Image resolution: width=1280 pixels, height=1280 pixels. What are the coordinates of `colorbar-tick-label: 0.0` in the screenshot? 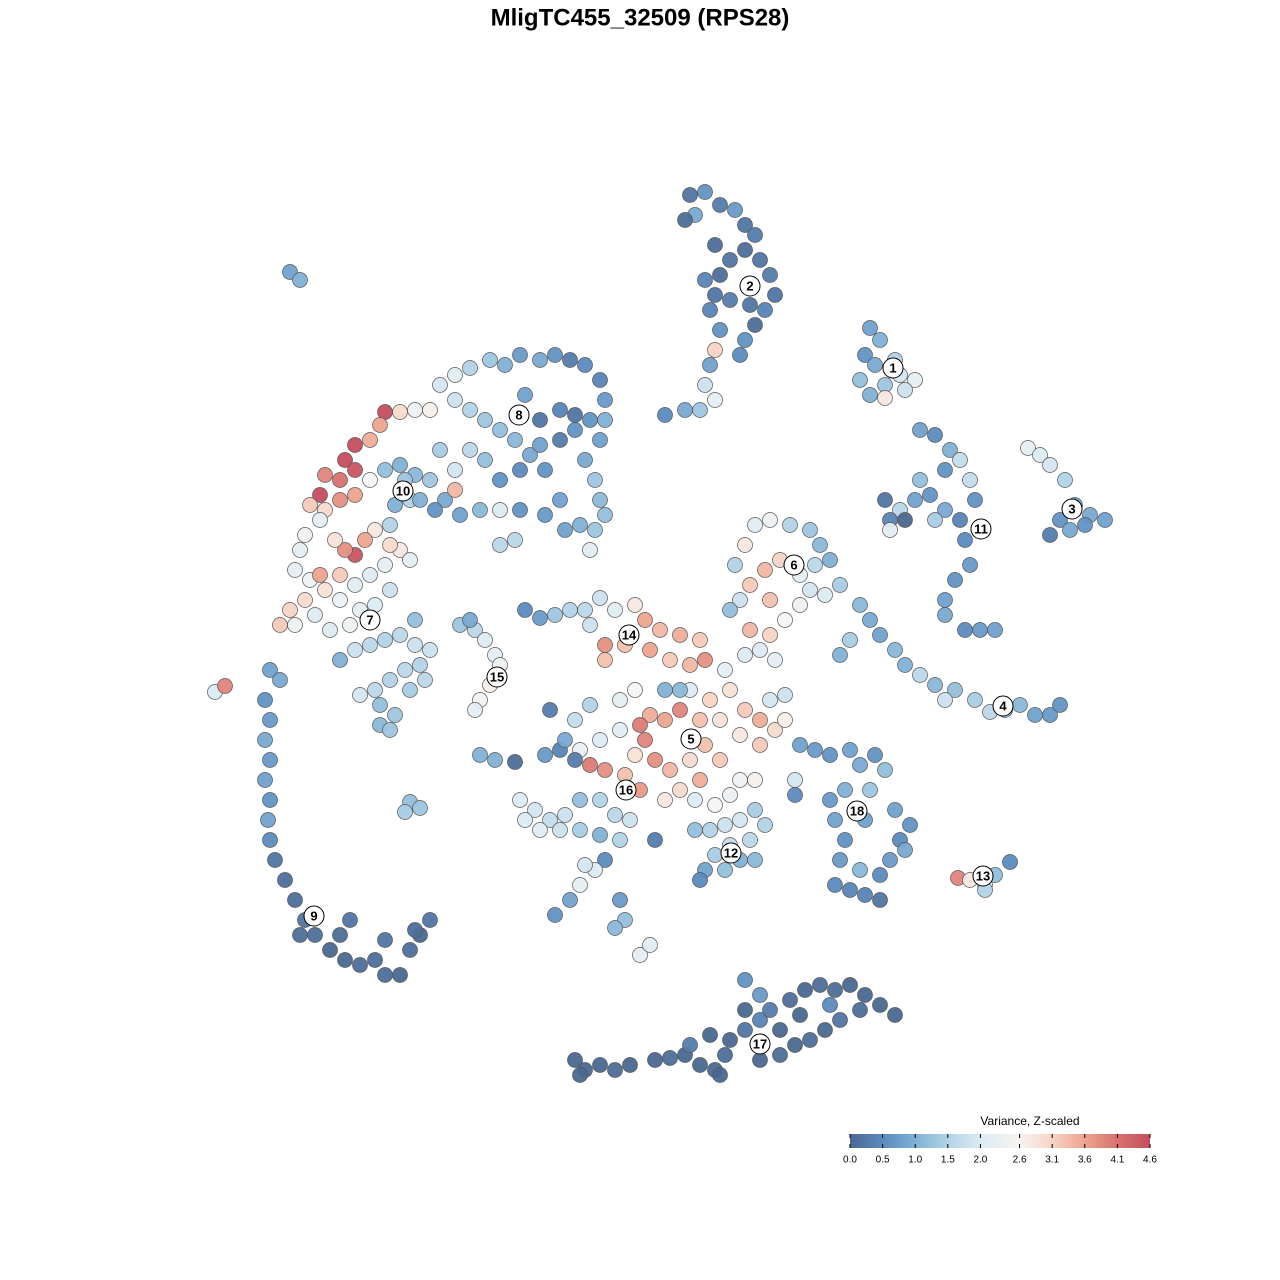 It's located at (850, 1160).